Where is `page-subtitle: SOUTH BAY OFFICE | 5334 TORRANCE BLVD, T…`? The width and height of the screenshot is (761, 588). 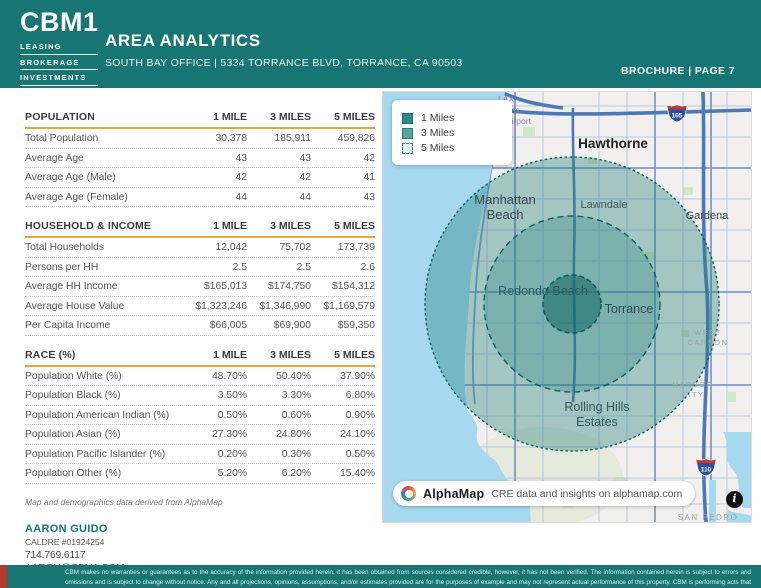
page-subtitle: SOUTH BAY OFFICE | 5334 TORRANCE BLVD, T… is located at coordinates (284, 63).